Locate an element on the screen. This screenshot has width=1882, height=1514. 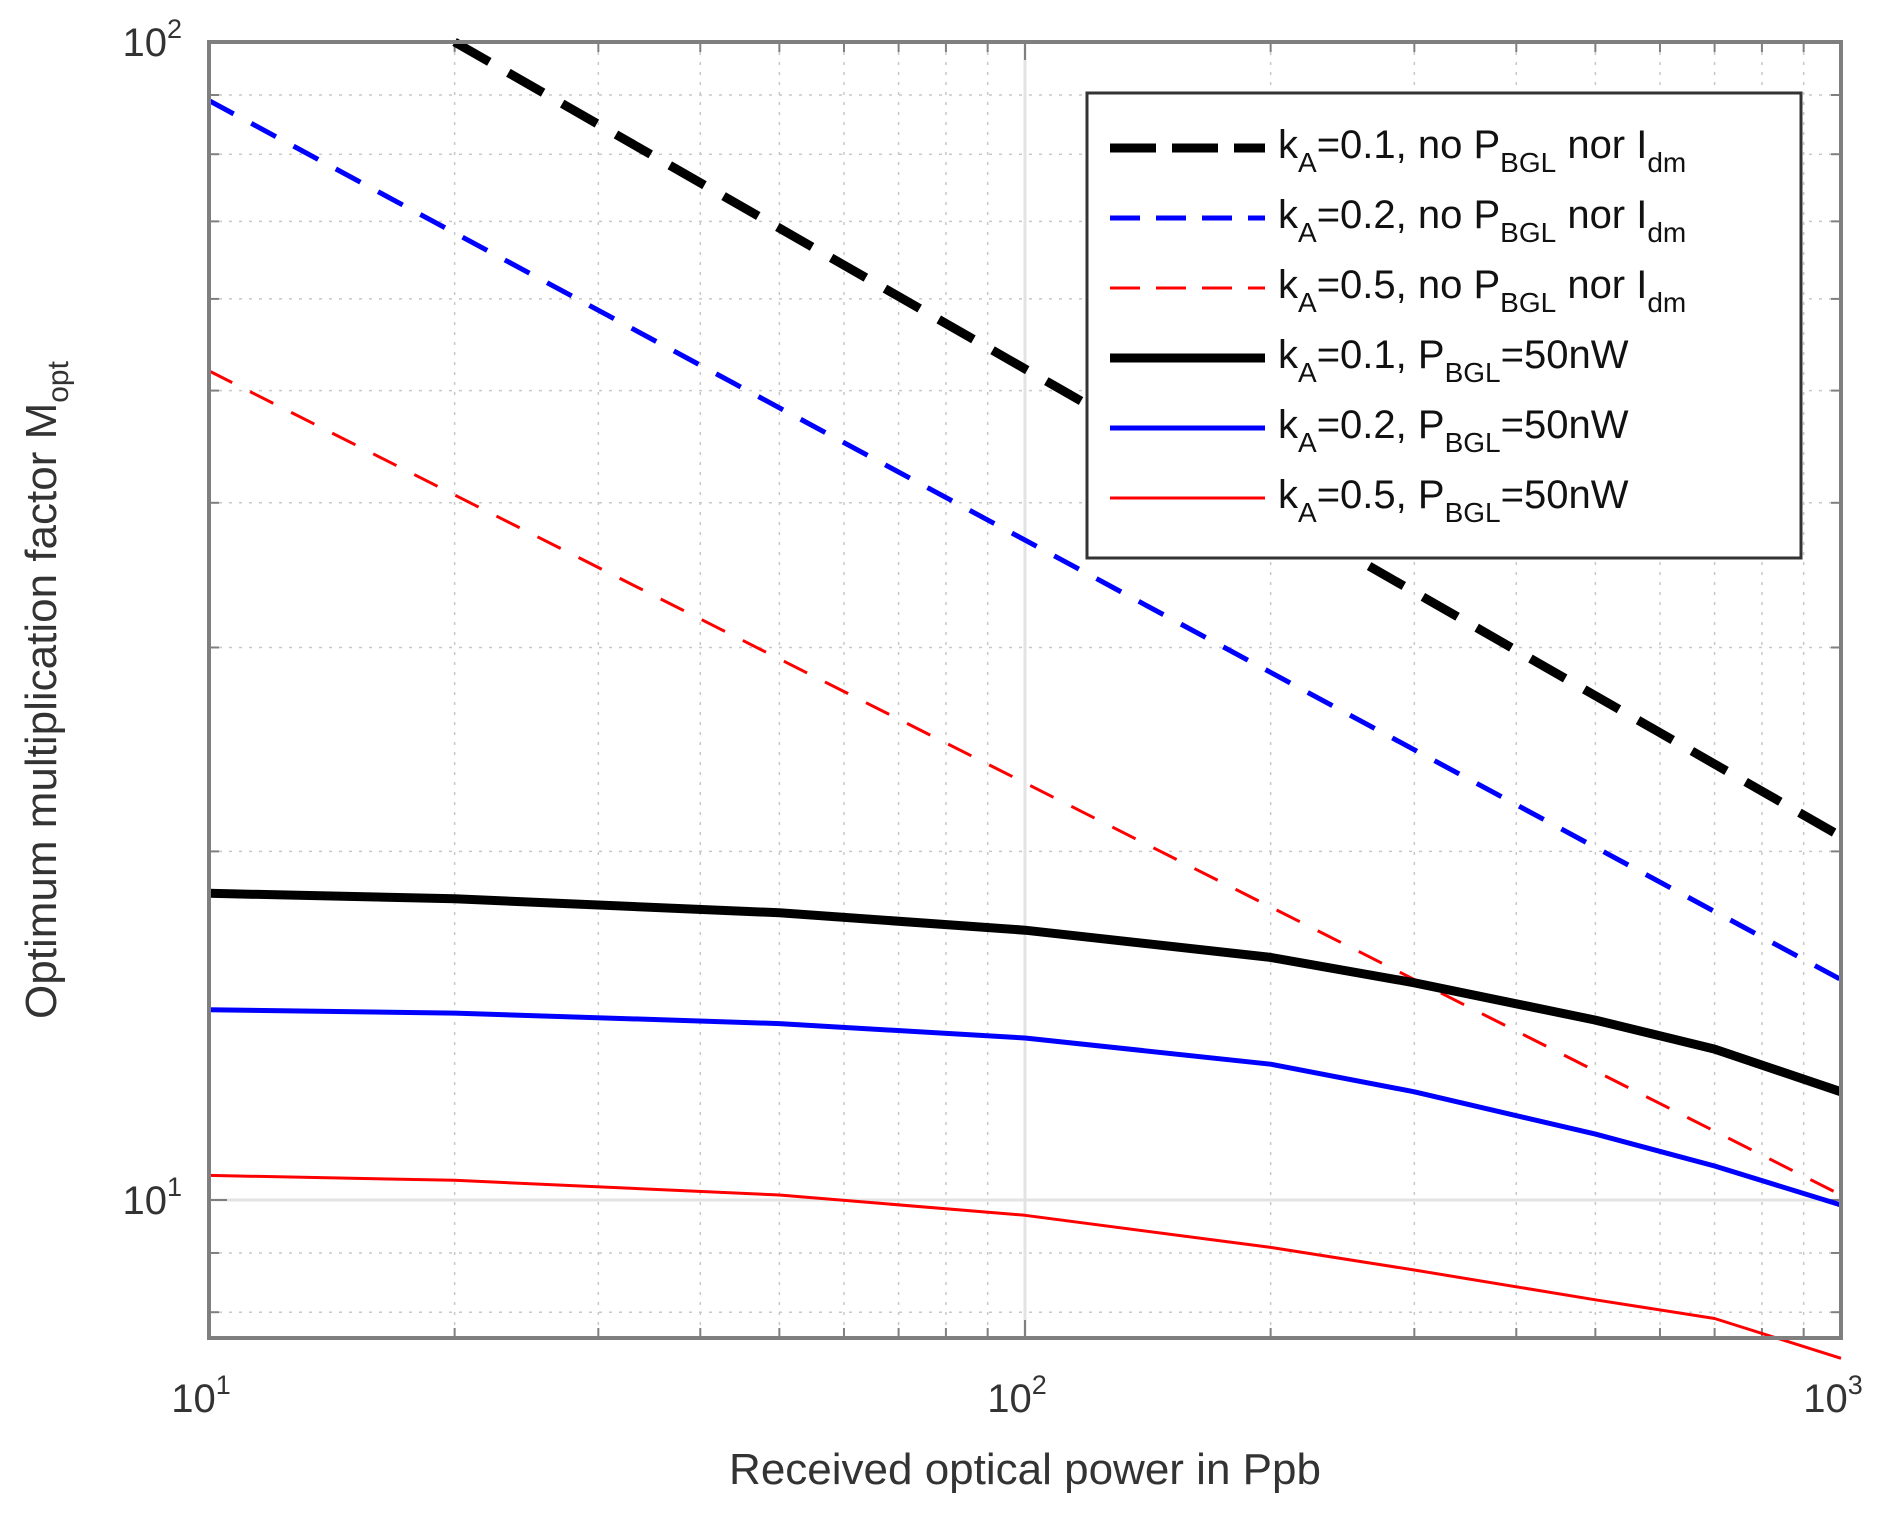
x-tick-label: 10¹ is located at coordinates (201, 1395).